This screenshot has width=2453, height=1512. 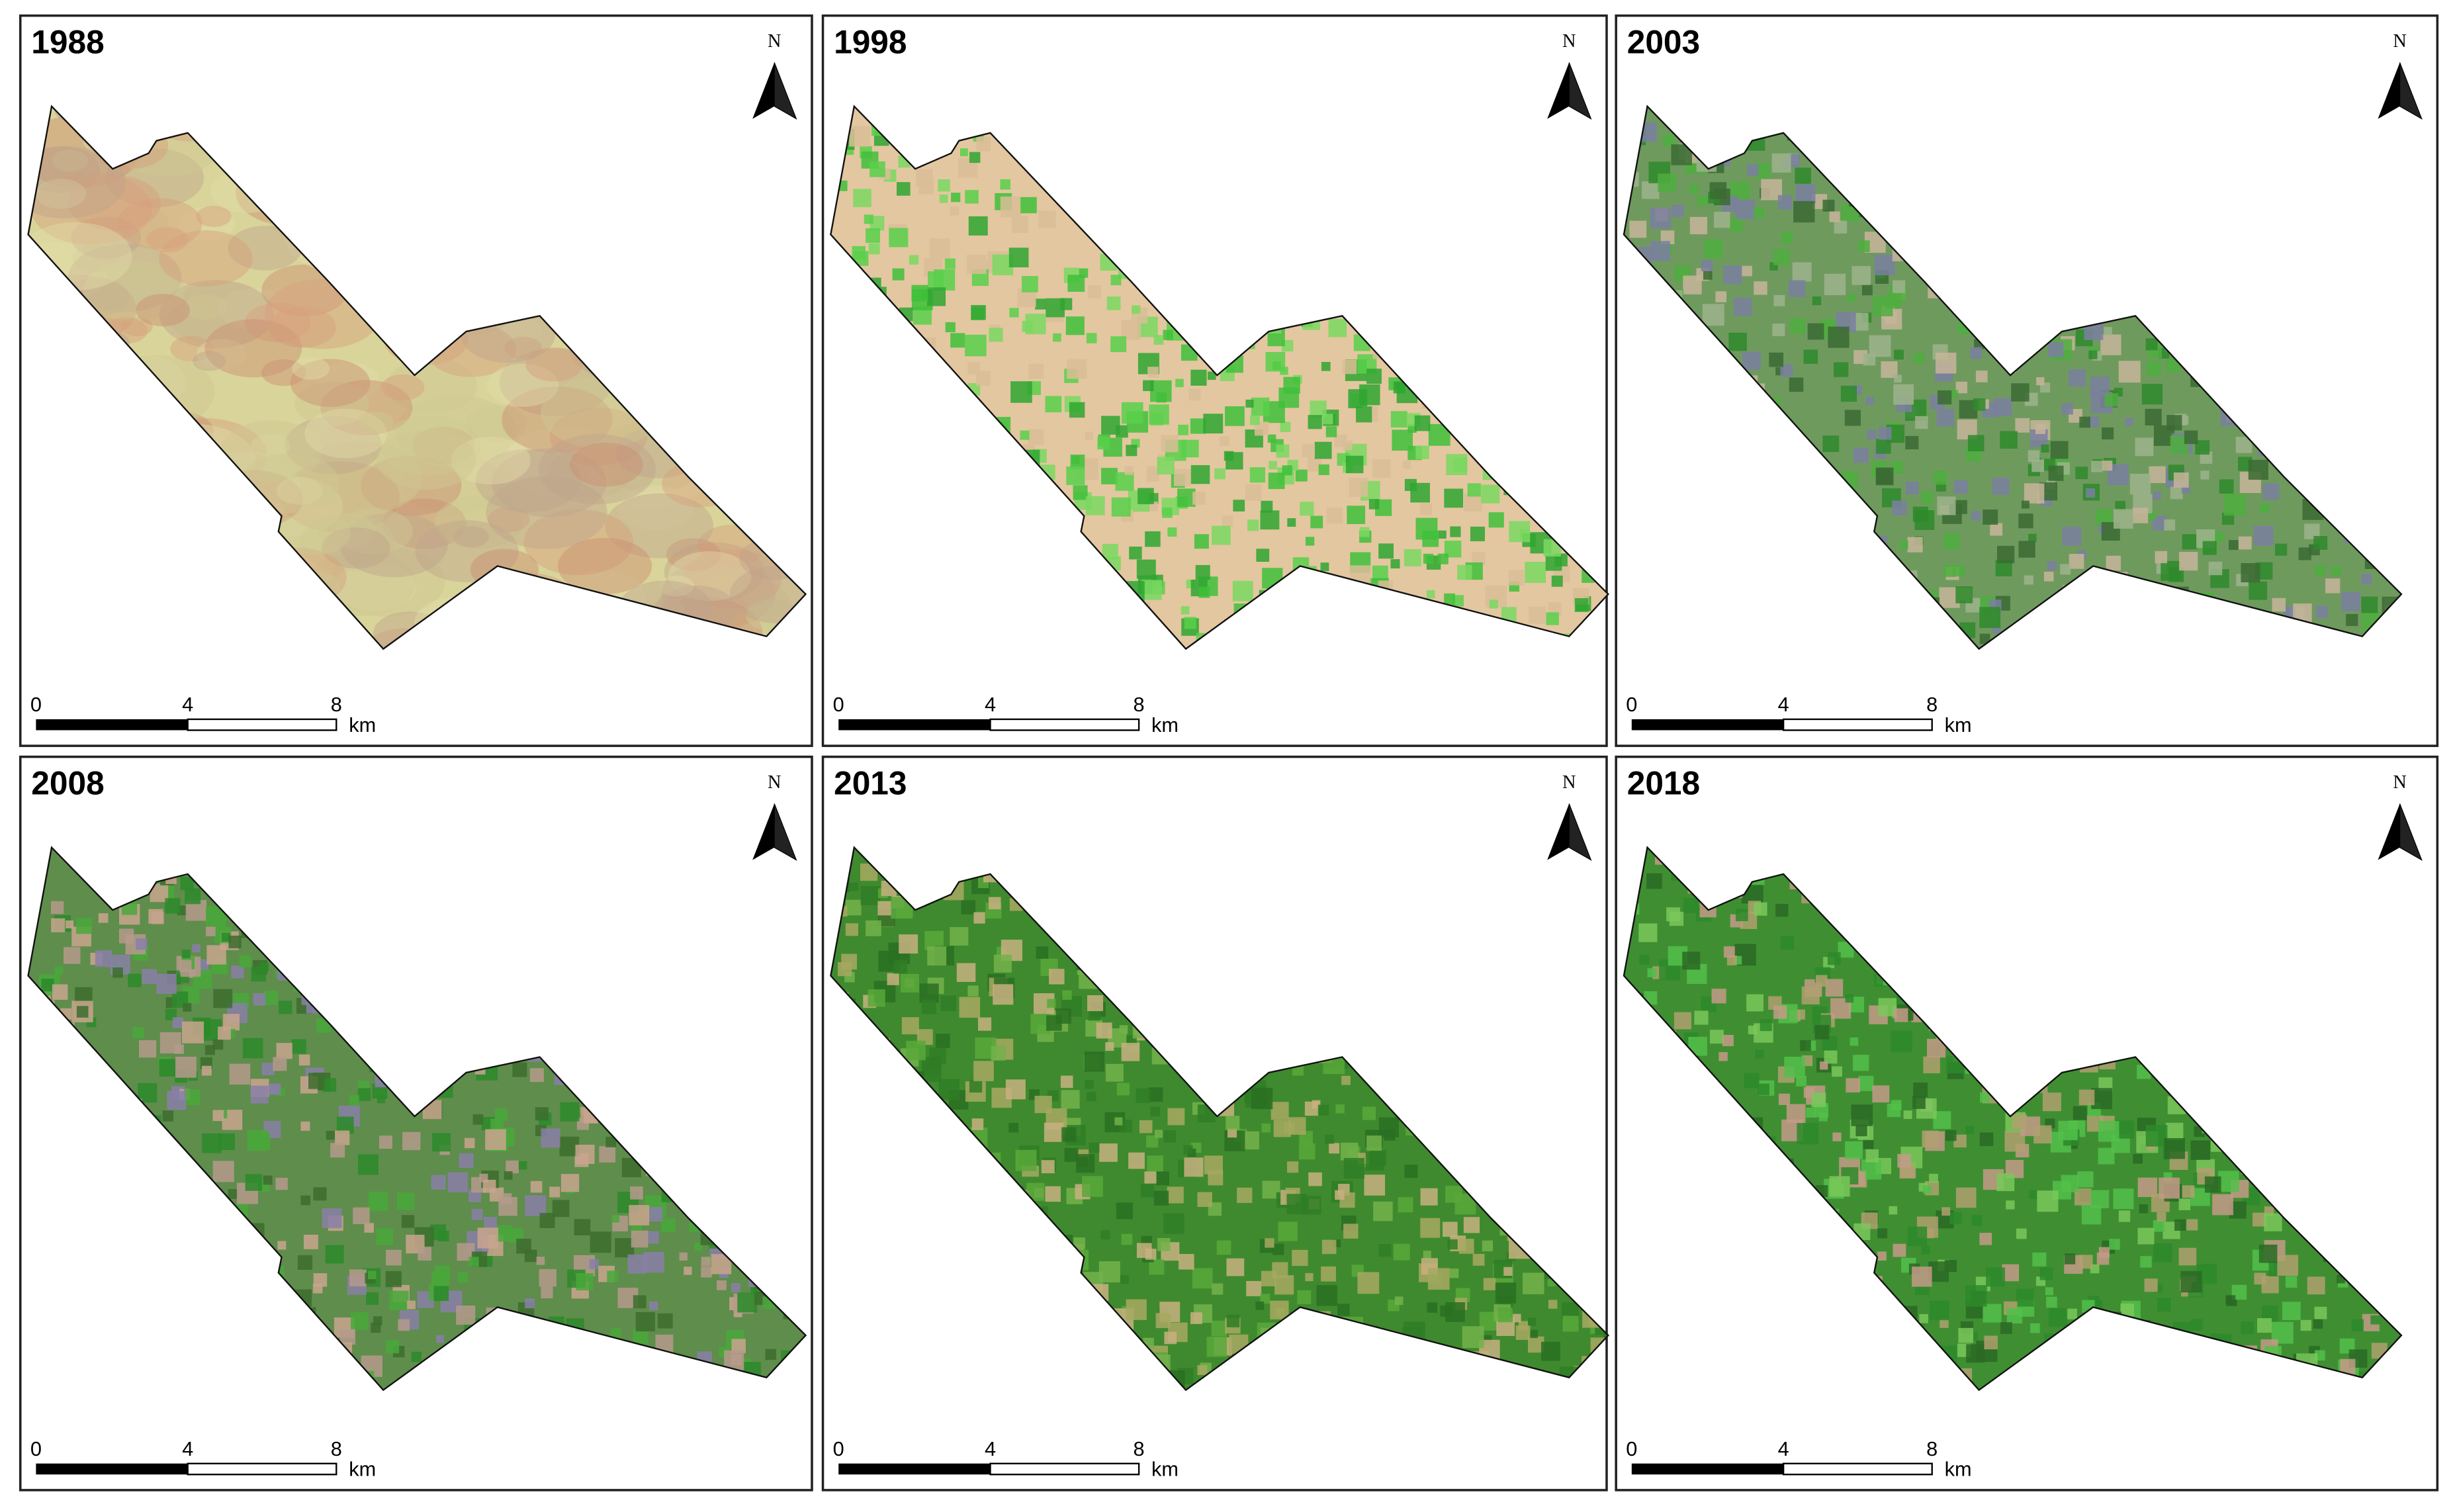 I want to click on panel-year: 1998, so click(x=870, y=41).